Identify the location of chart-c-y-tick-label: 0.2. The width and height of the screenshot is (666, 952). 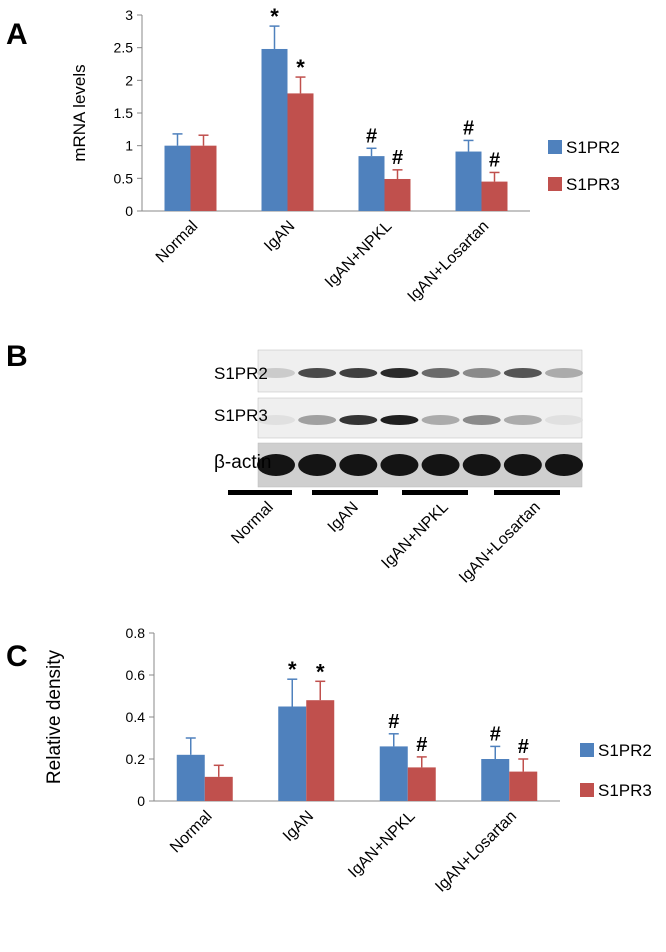
(136, 759).